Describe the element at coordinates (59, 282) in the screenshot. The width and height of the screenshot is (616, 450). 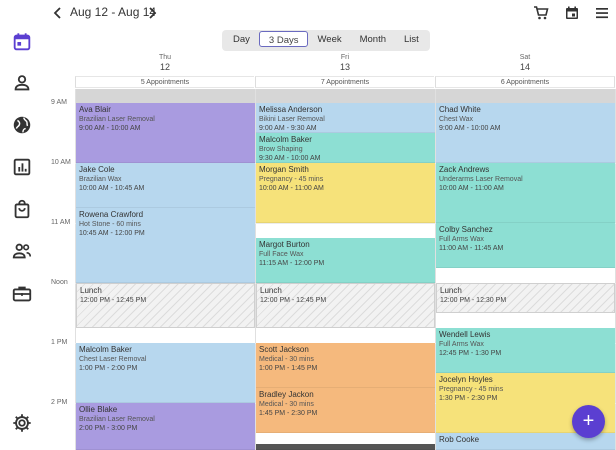
I see `time-label: Noon` at that location.